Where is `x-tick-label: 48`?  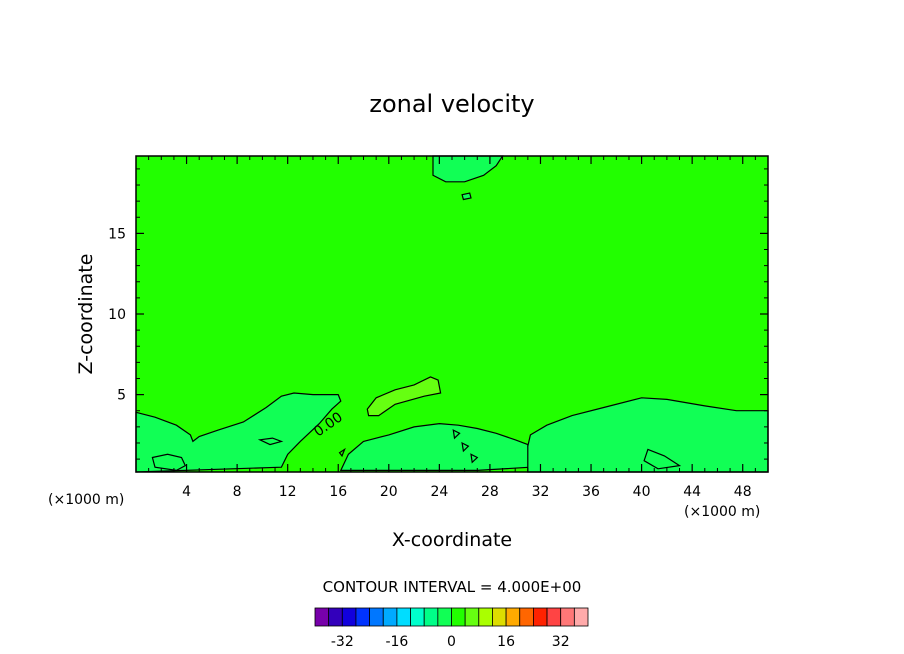 x-tick-label: 48 is located at coordinates (743, 492).